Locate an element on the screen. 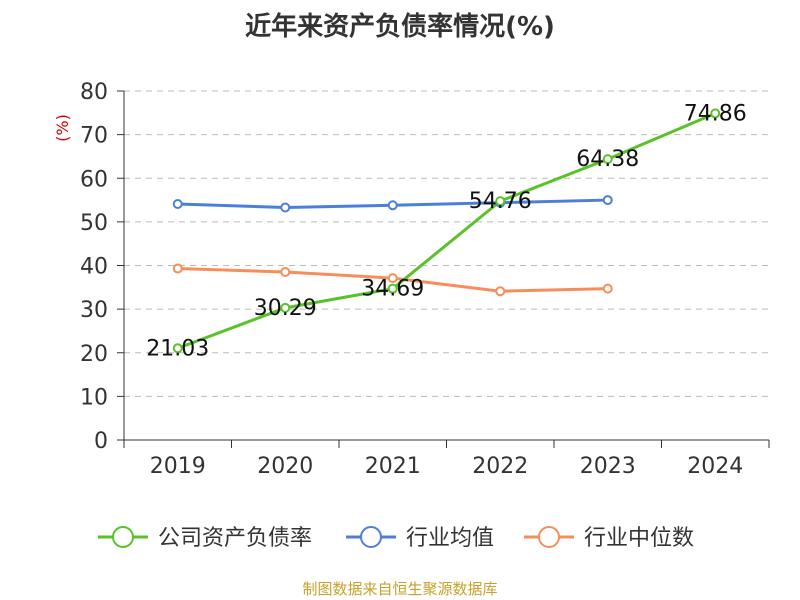 The width and height of the screenshot is (800, 600). y-tick-label: 0 is located at coordinates (101, 441).